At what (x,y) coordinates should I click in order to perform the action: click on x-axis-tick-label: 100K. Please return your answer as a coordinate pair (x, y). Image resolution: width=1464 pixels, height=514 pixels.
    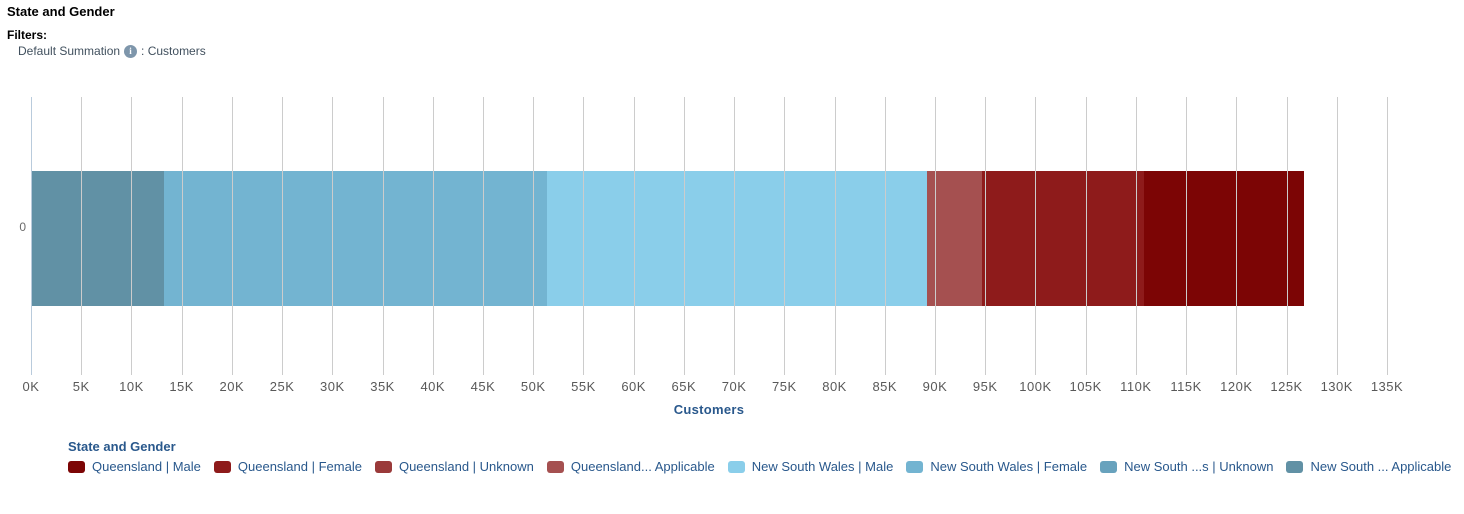
    Looking at the image, I should click on (1035, 386).